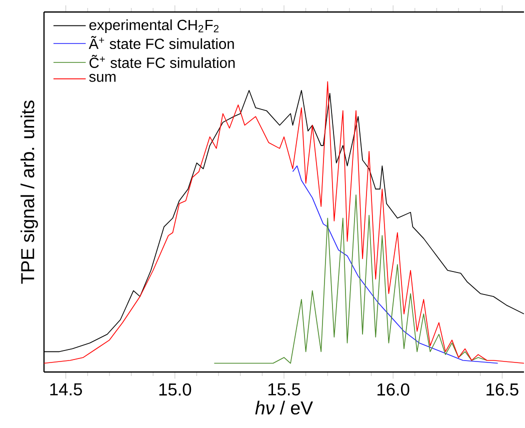 The width and height of the screenshot is (525, 428). Describe the element at coordinates (162, 61) in the screenshot. I see `legend-label: C̃$^{+}$ state FC simulation` at that location.